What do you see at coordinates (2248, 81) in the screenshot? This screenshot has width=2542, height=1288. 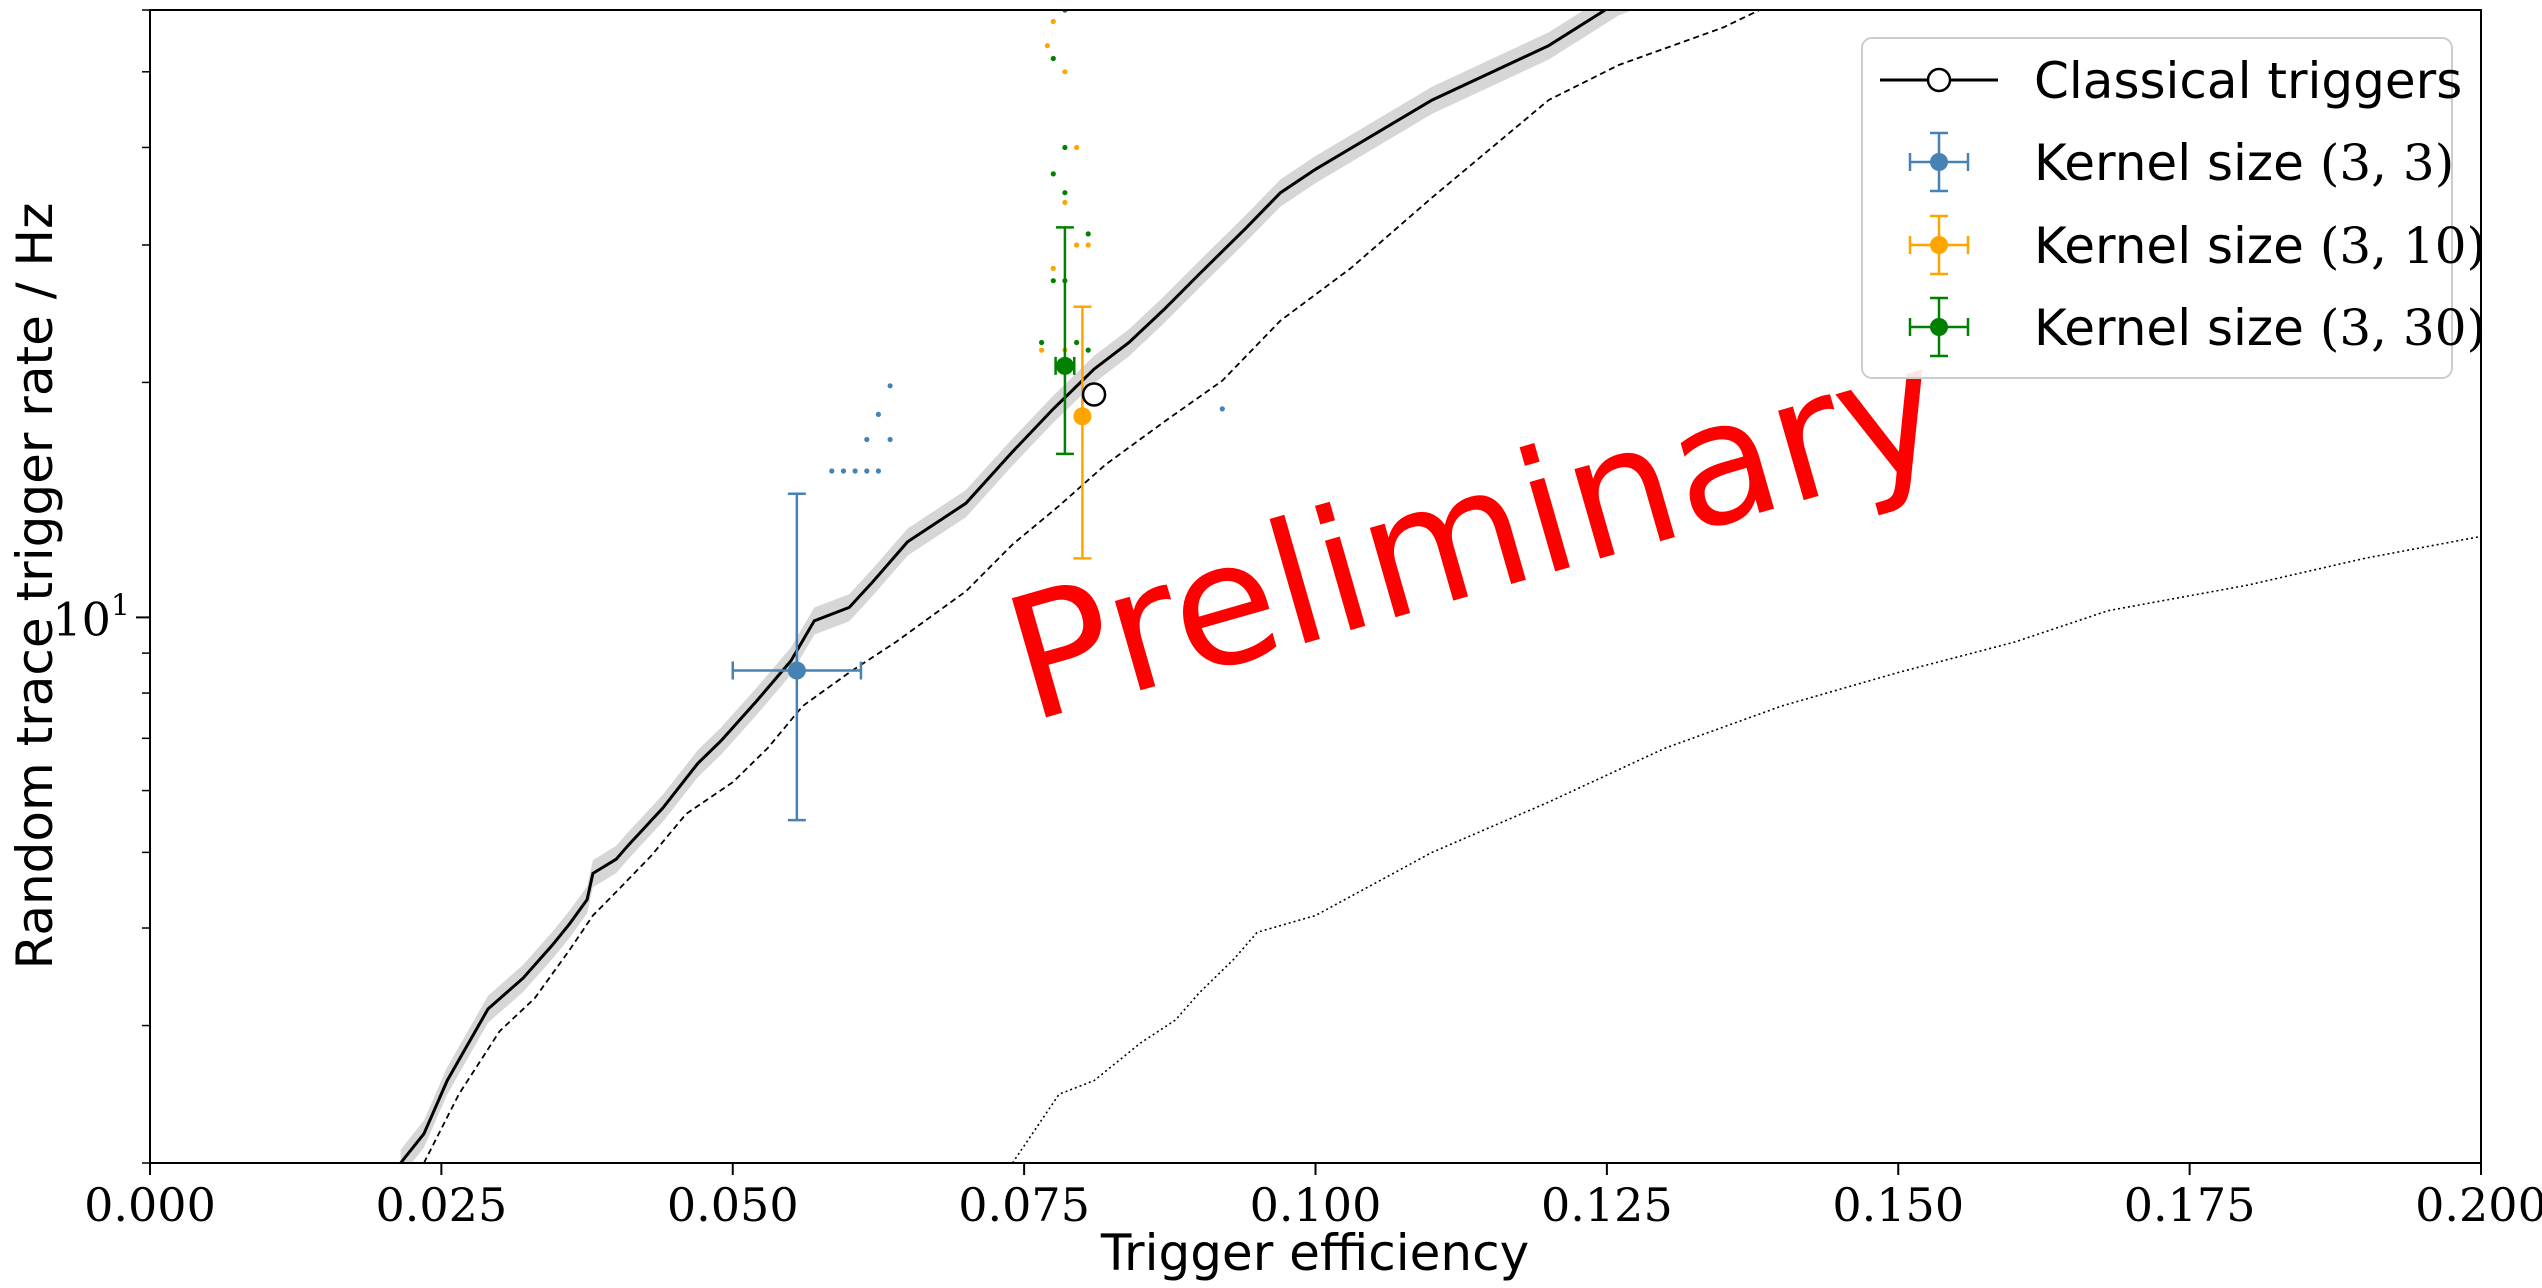 I see `legend-label-classical: Classical triggers` at bounding box center [2248, 81].